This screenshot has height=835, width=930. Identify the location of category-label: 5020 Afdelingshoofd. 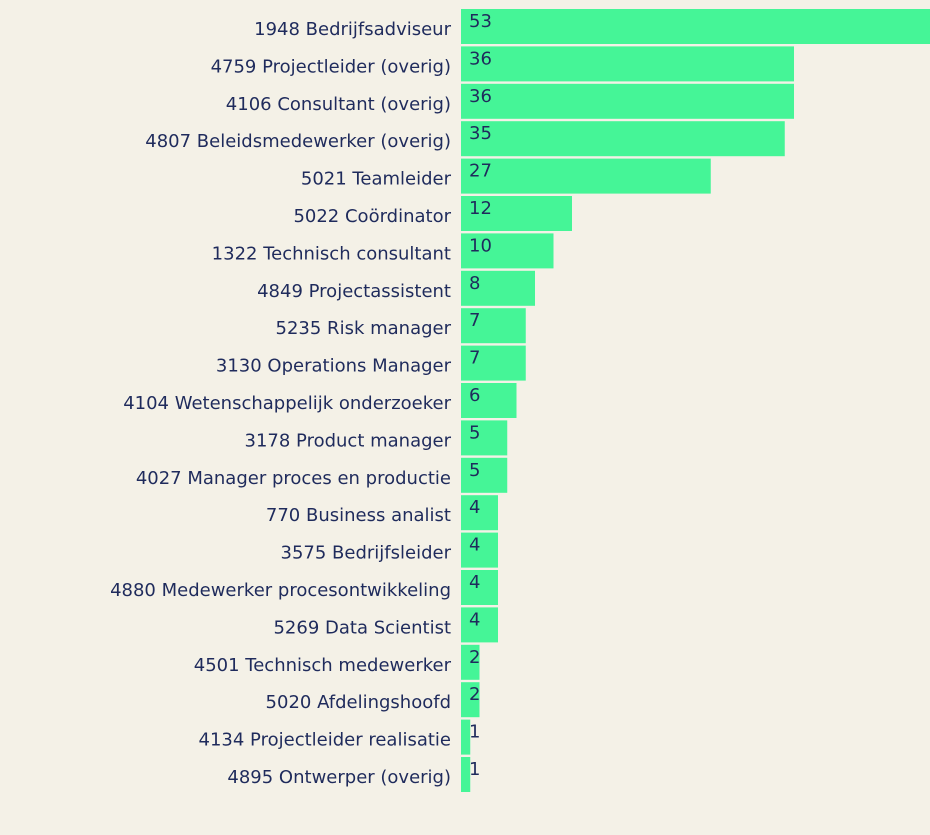
(358, 702).